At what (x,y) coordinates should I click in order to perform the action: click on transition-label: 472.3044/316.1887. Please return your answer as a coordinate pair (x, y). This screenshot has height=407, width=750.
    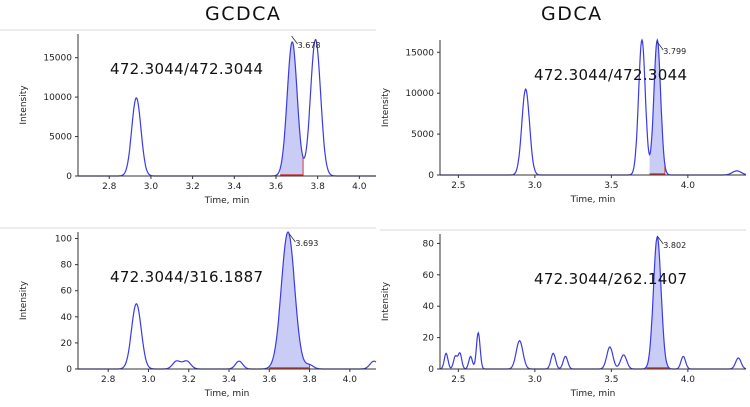
    Looking at the image, I should click on (186, 277).